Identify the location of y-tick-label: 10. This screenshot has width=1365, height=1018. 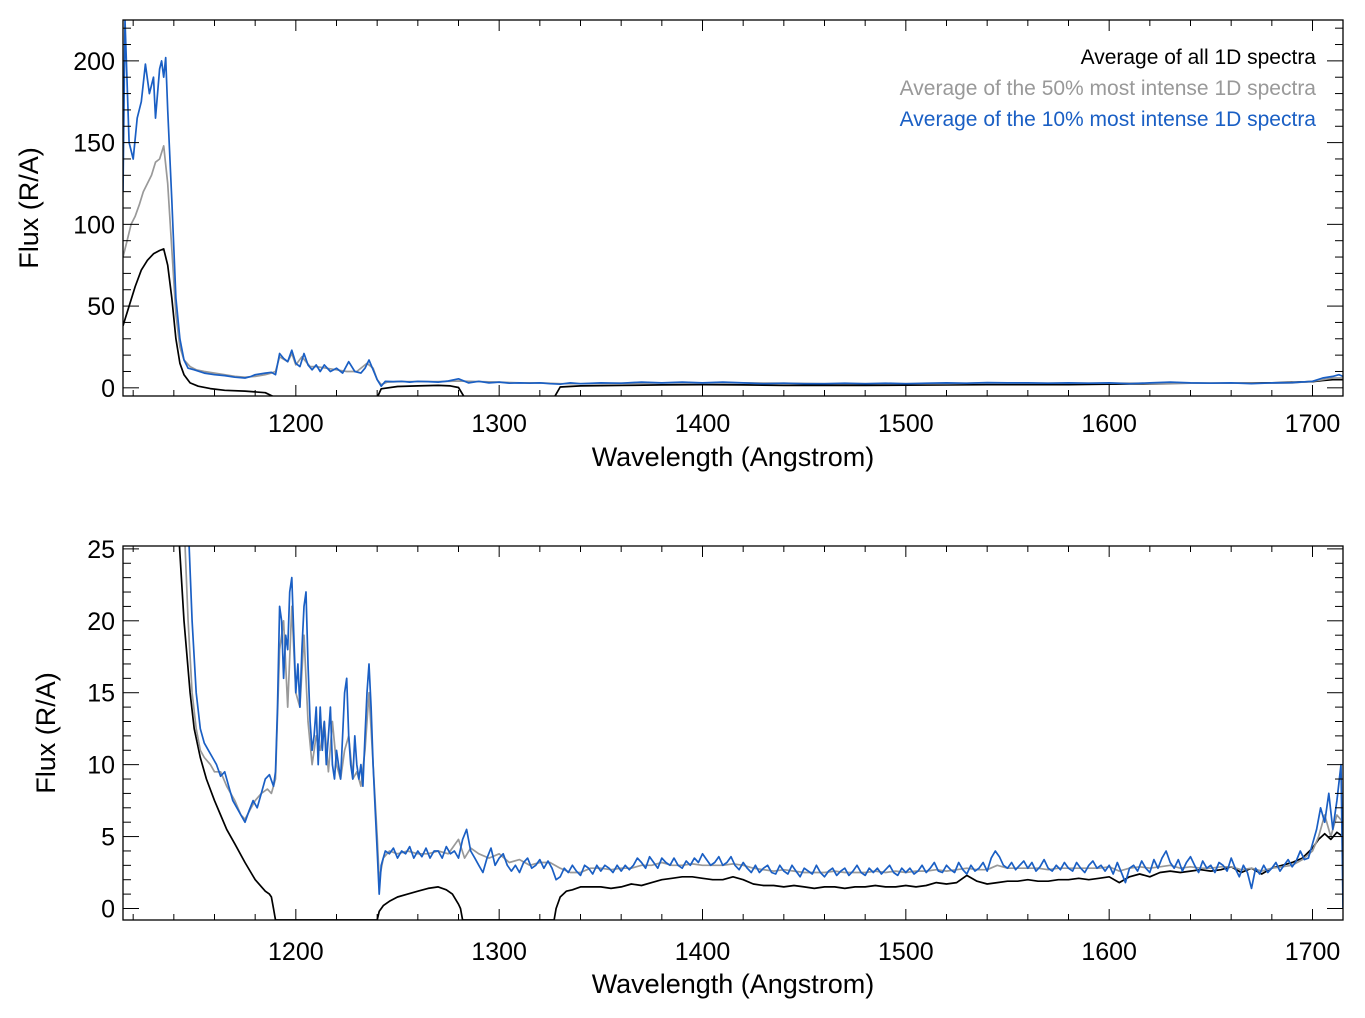
(101, 766).